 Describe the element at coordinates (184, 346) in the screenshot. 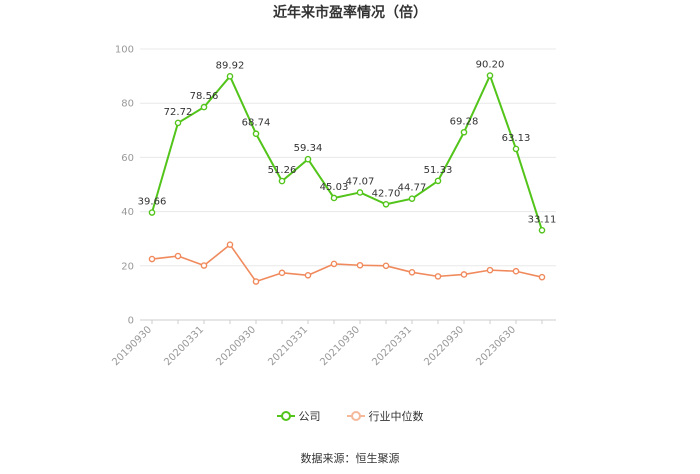

I see `x-tick-label: 20200331` at that location.